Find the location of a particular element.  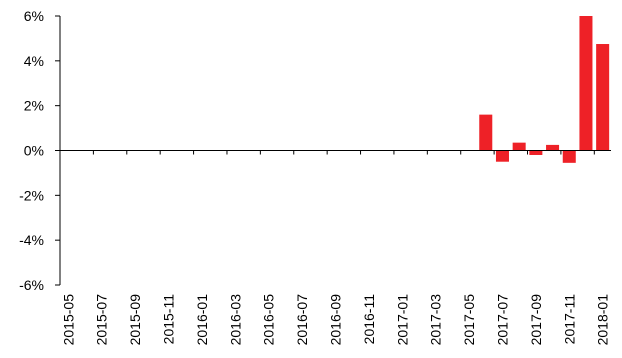

x-tick-label: 2015-09 is located at coordinates (135, 320).